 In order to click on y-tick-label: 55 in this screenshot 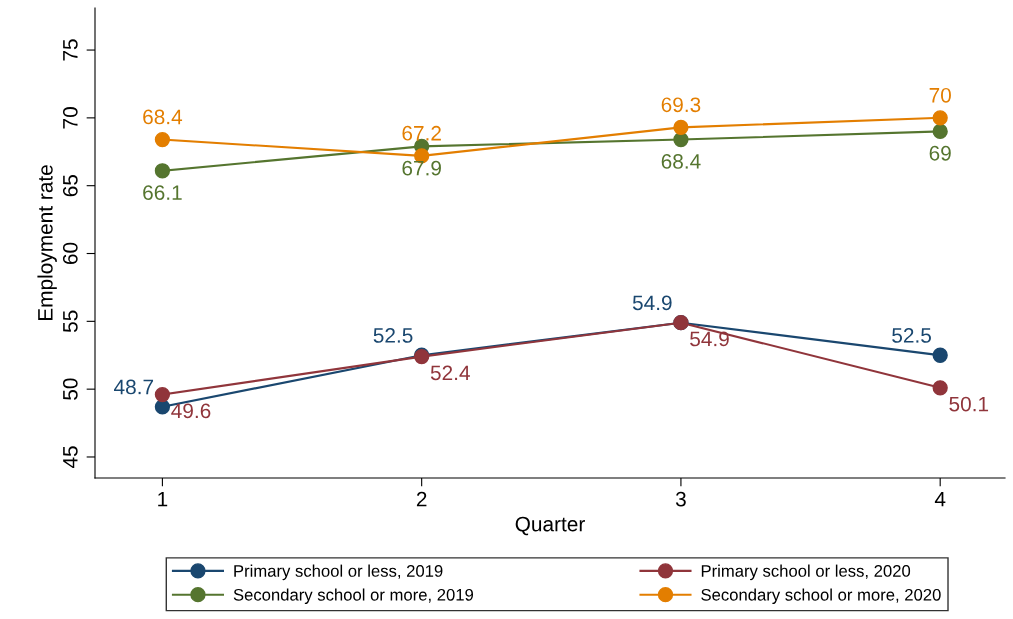, I will do `click(70, 321)`.